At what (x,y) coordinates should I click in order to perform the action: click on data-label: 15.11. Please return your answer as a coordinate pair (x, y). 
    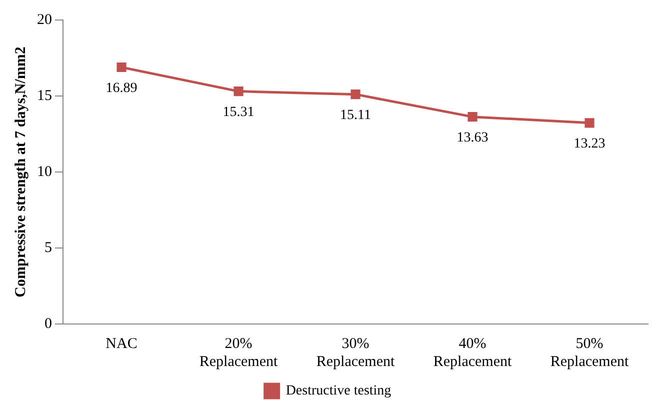
    Looking at the image, I should click on (355, 115).